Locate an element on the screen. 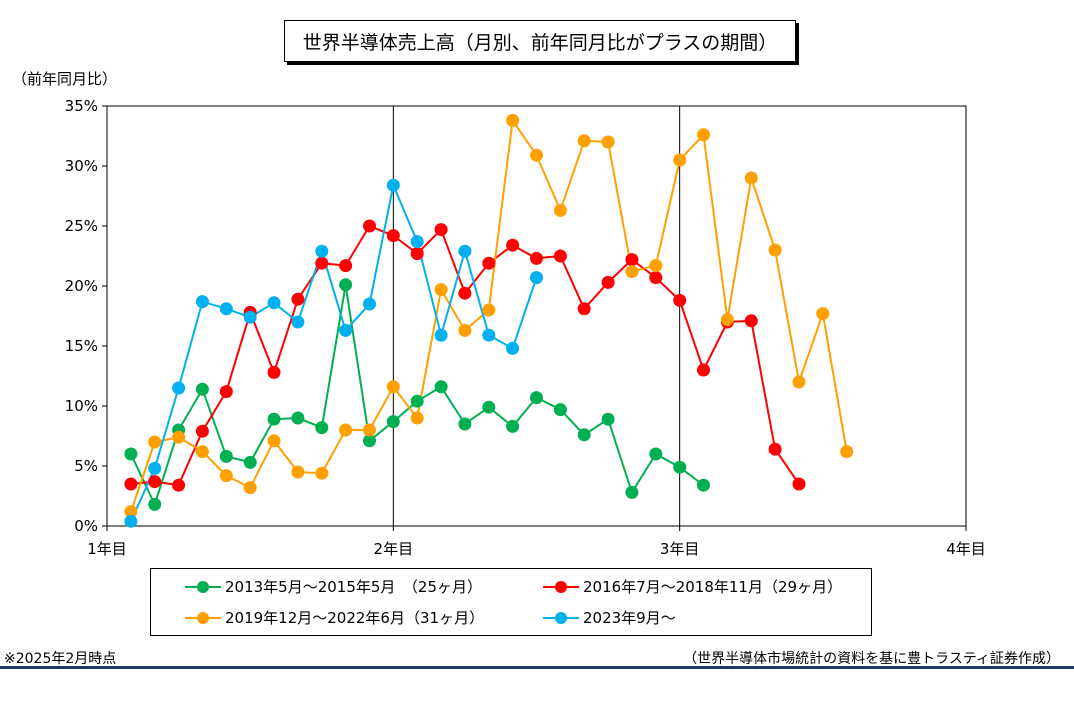 This screenshot has width=1074, height=707. legend-label: 2019年12月～2022年6月（31ヶ月） is located at coordinates (355, 618).